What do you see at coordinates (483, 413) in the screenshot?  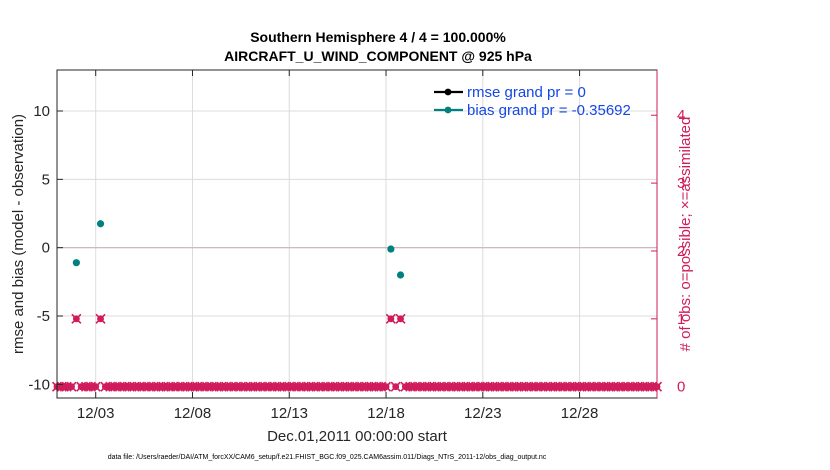 I see `x-tick-label: 12/23` at bounding box center [483, 413].